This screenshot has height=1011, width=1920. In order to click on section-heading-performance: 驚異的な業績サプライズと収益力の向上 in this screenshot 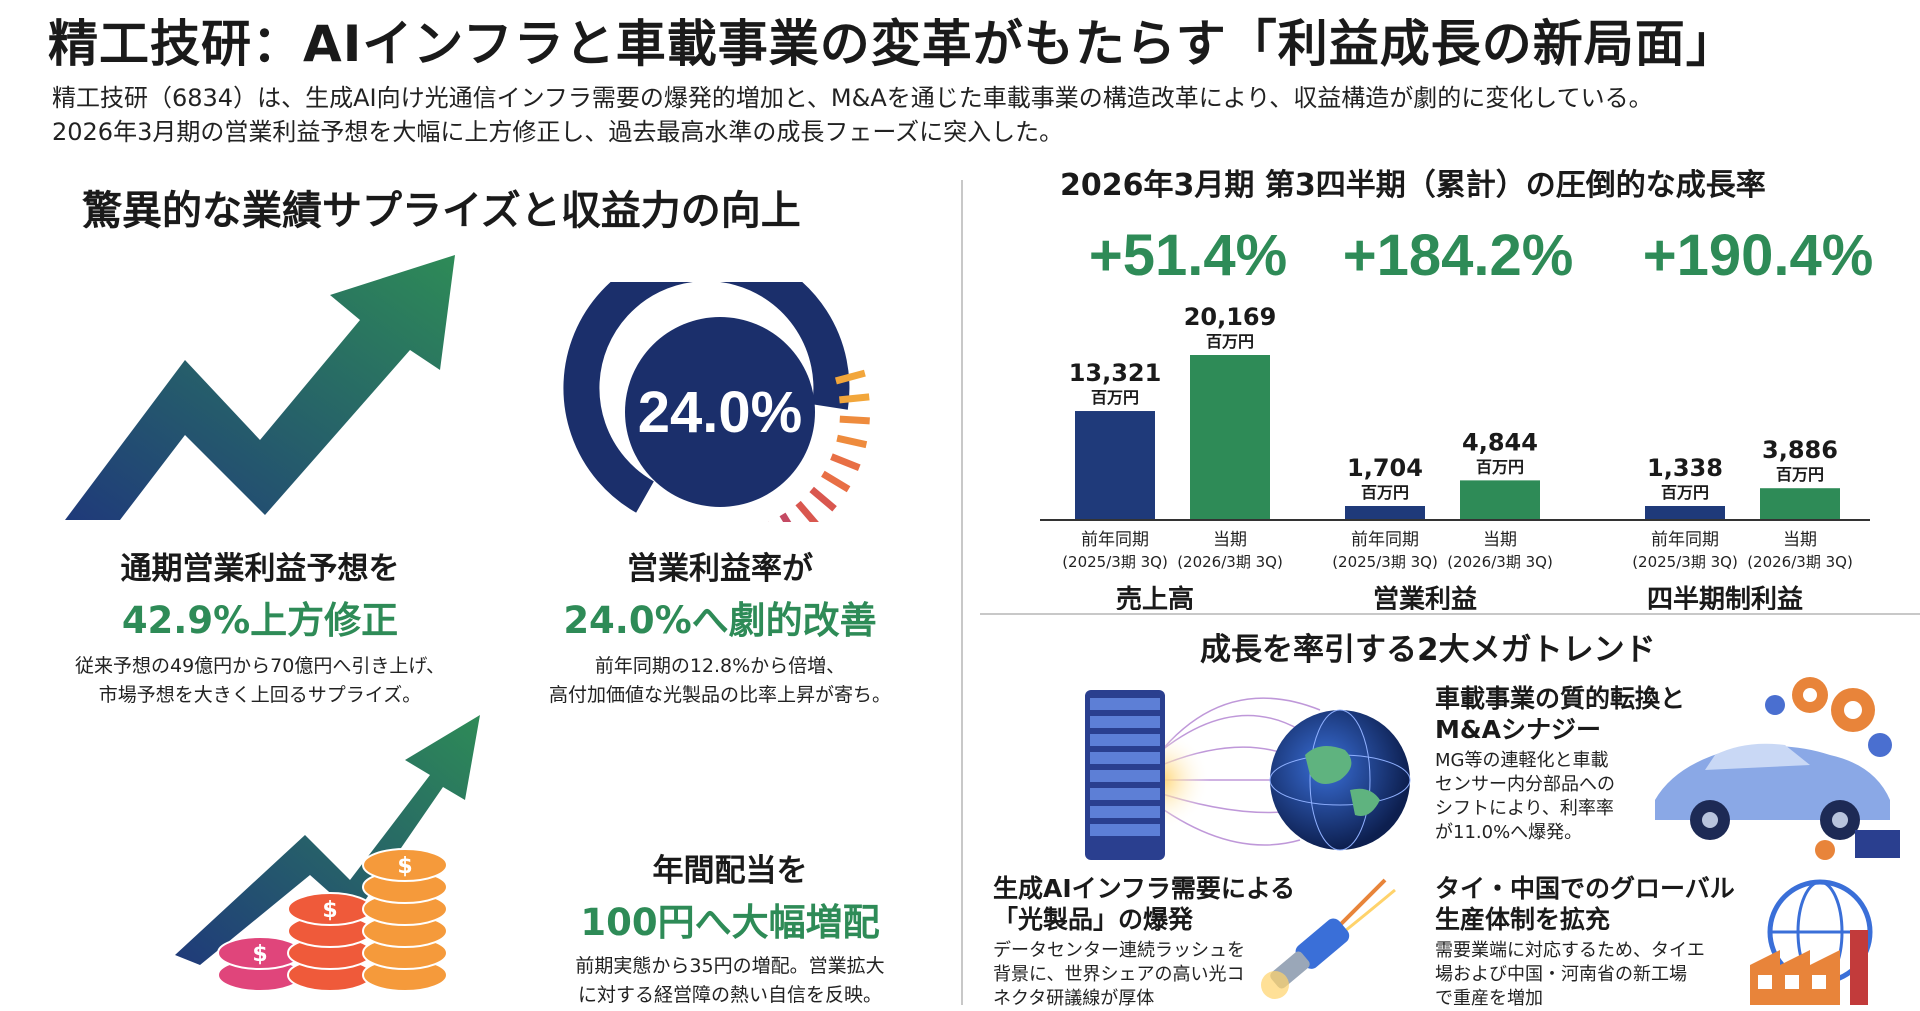, I will do `click(441, 211)`.